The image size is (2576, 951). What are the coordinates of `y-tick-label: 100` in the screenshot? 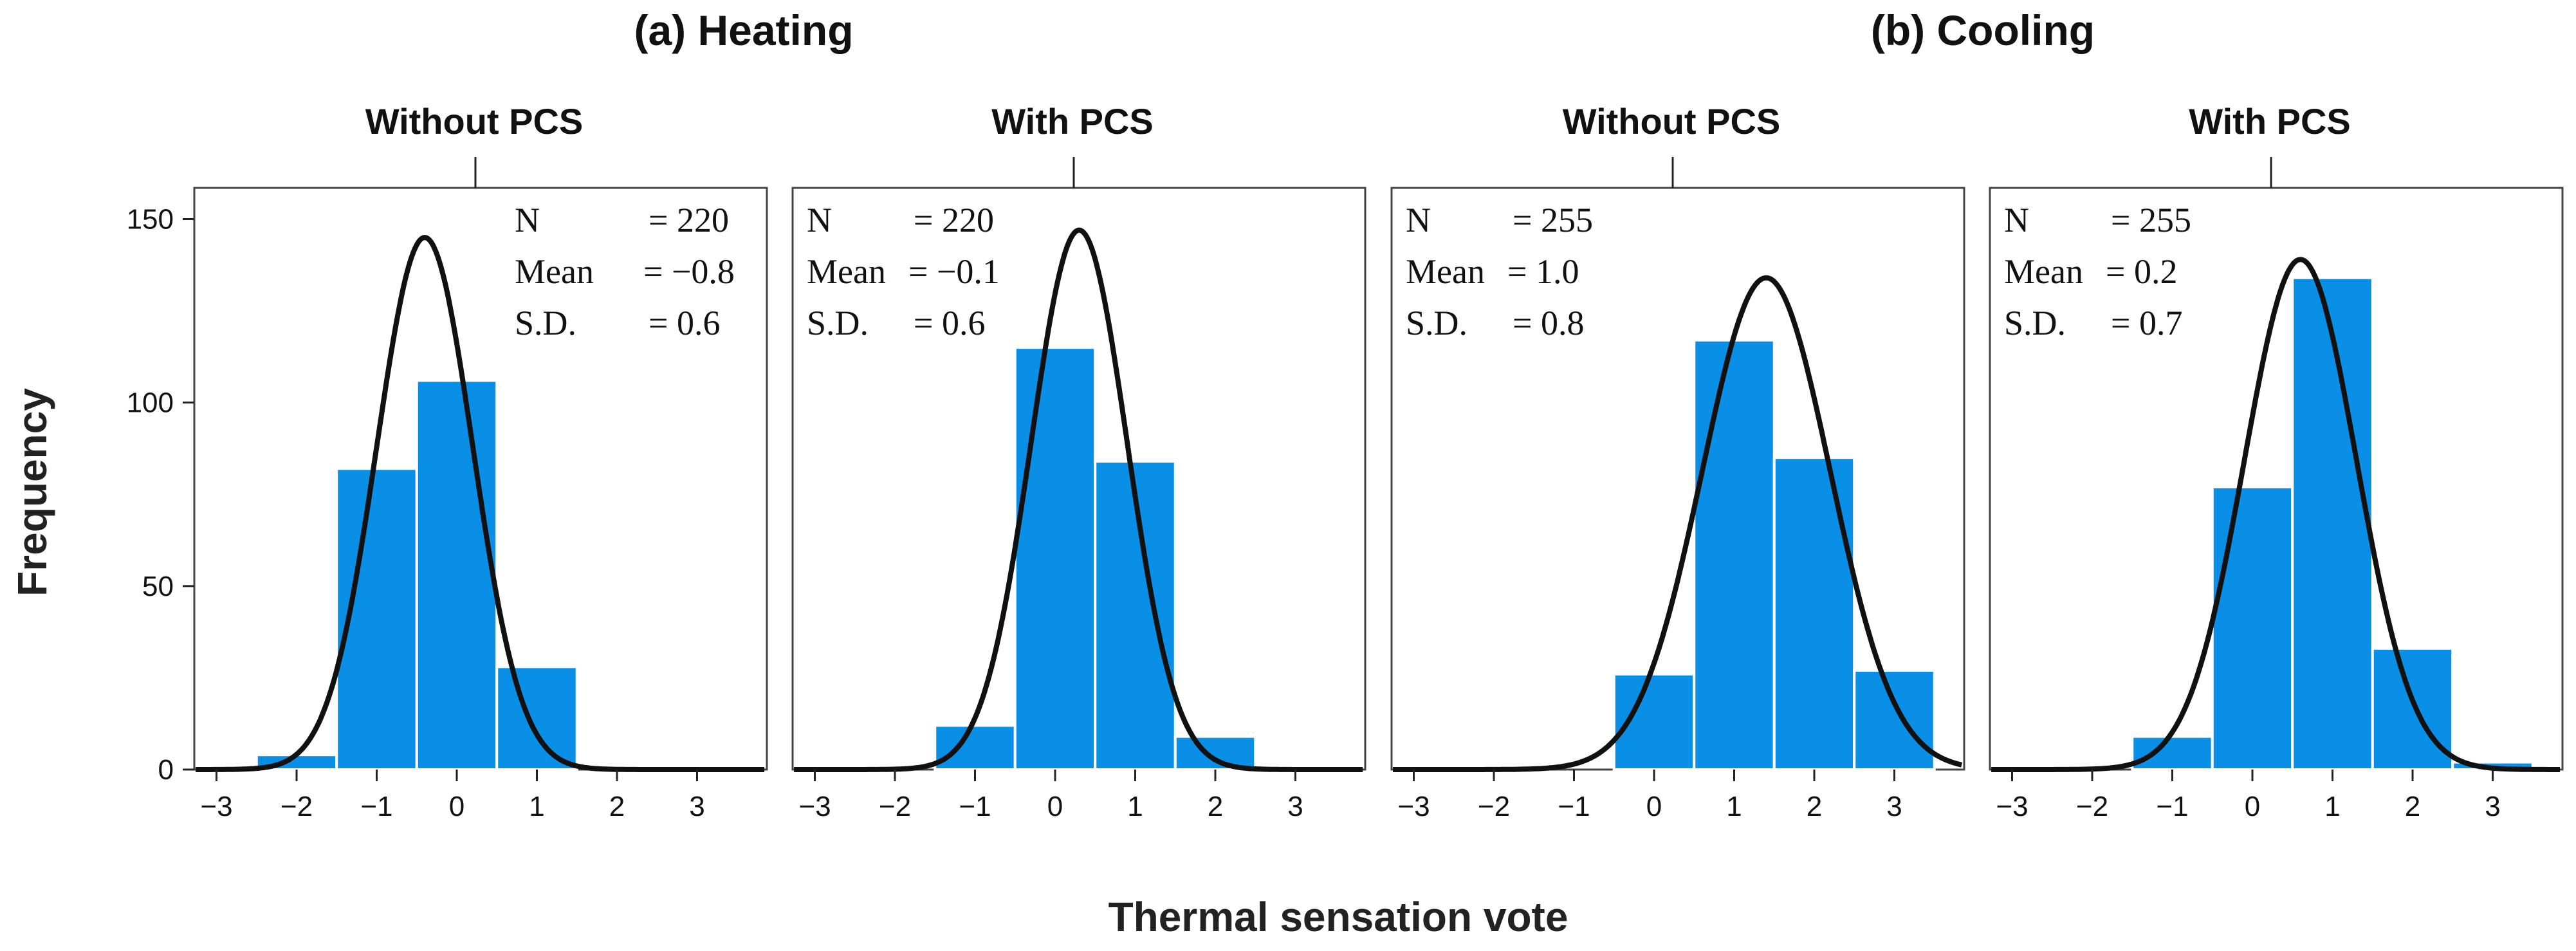 It's located at (150, 403).